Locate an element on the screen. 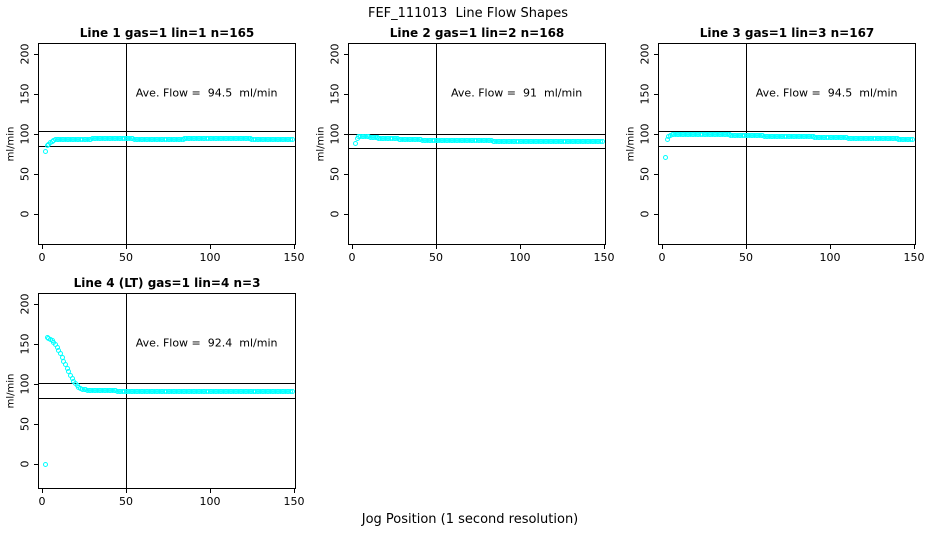 This screenshot has height=540, width=936. subplot-title: Line 1 gas=1 lin=1 n=165 is located at coordinates (167, 33).